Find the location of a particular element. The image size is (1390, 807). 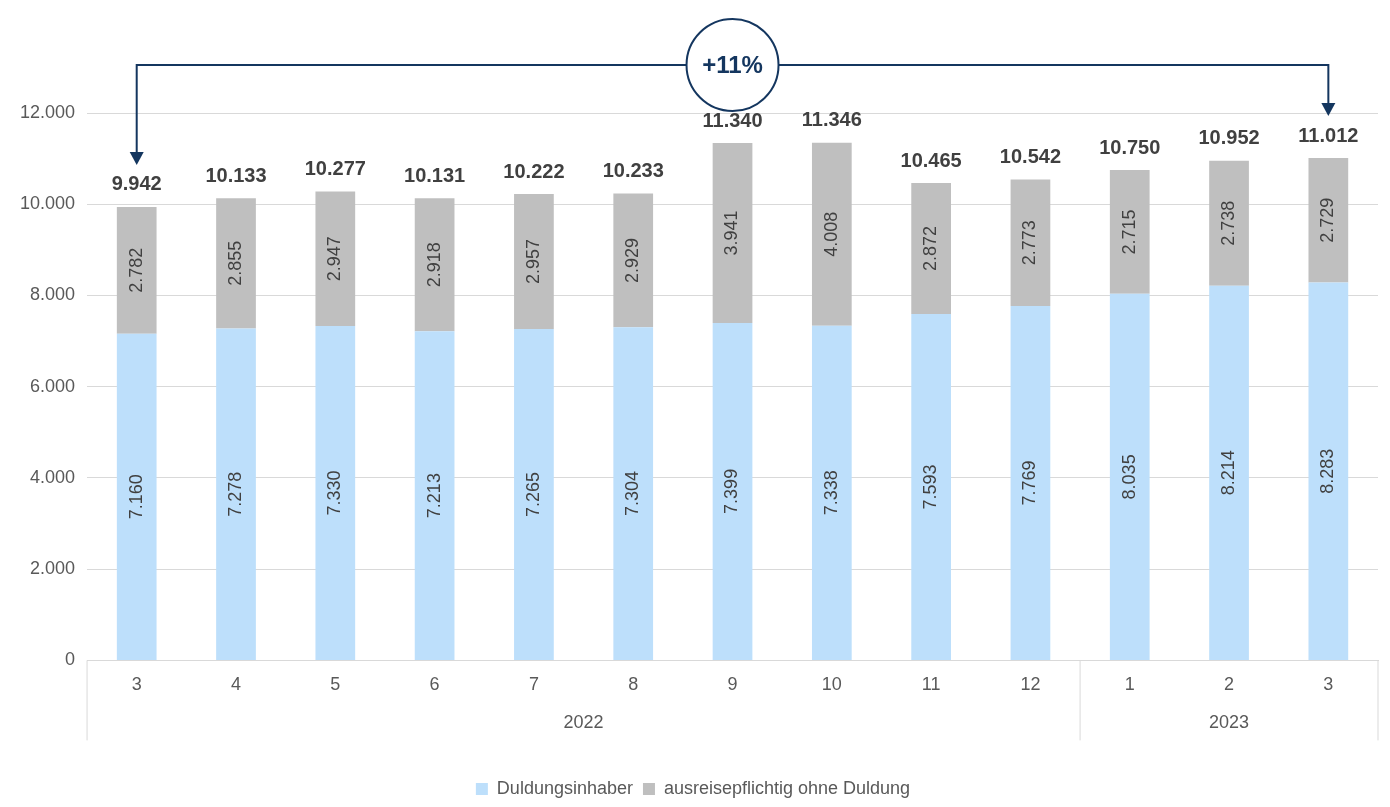

total-label: 10.233 is located at coordinates (633, 170).